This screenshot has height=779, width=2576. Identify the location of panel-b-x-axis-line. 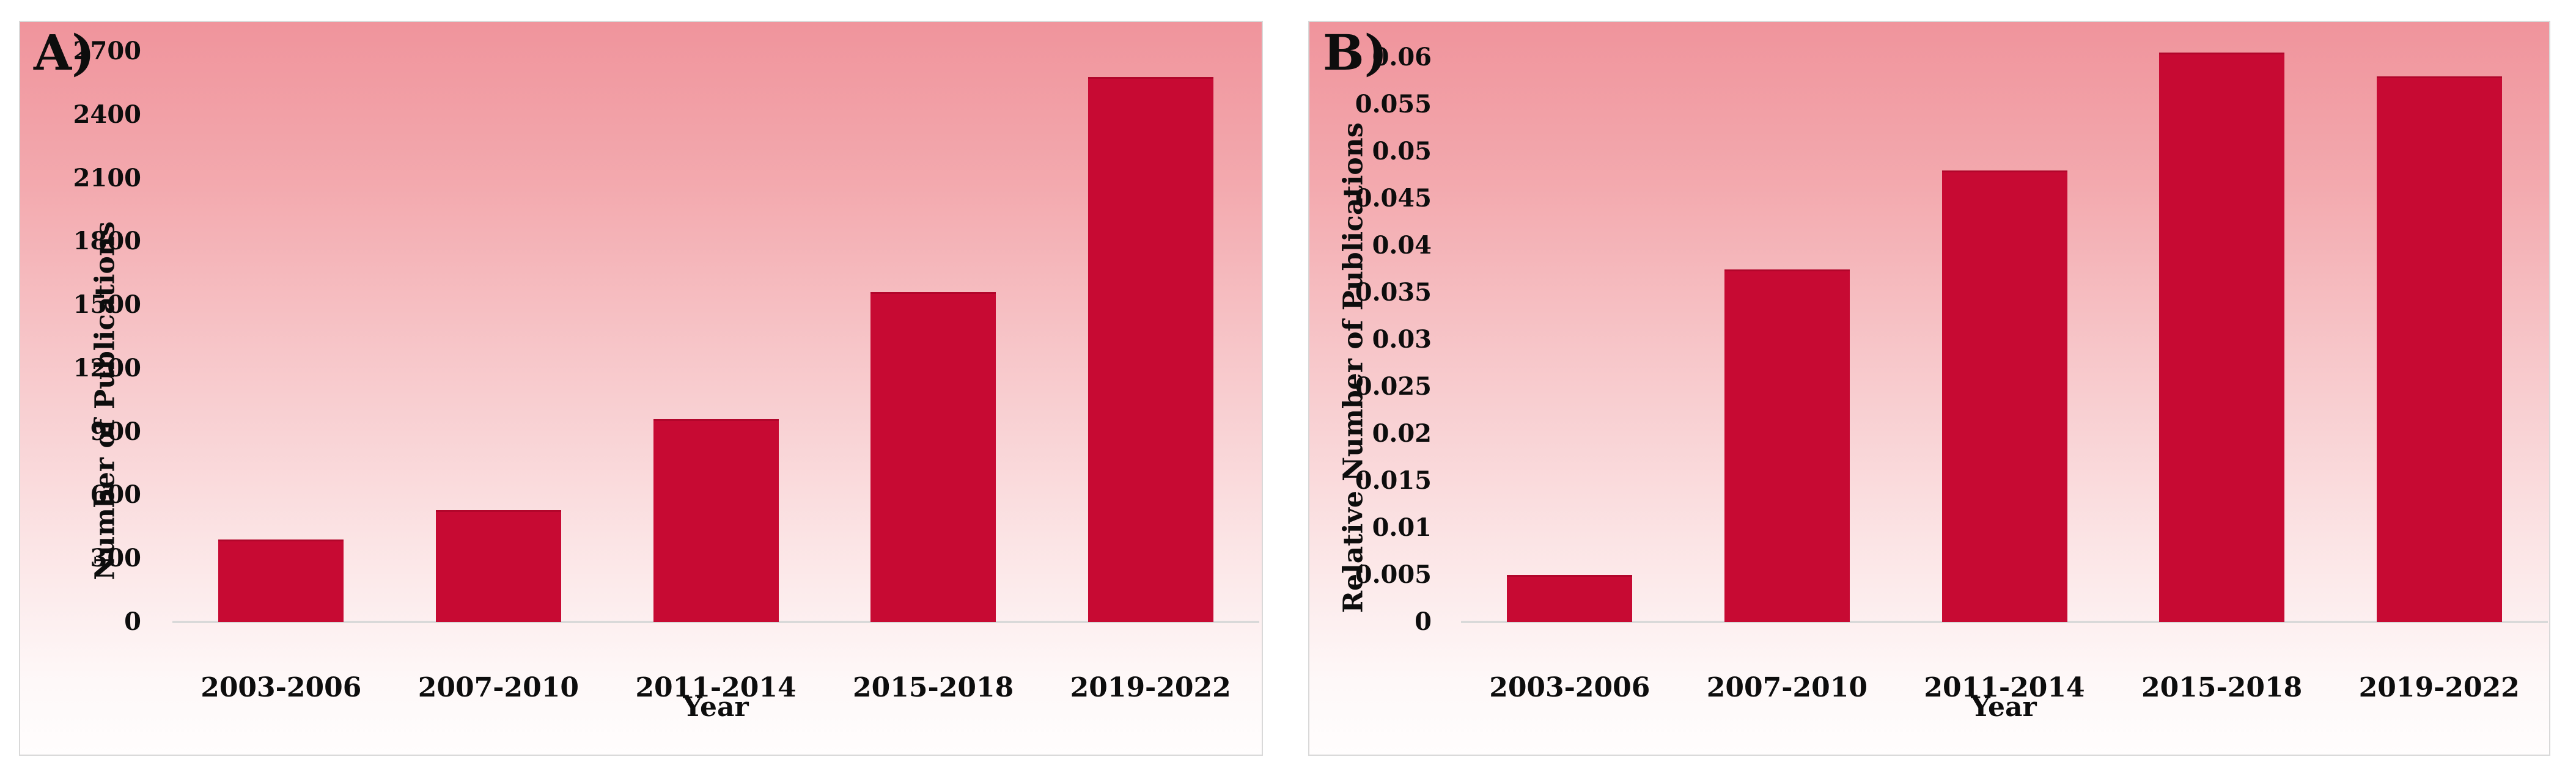
(2004, 622).